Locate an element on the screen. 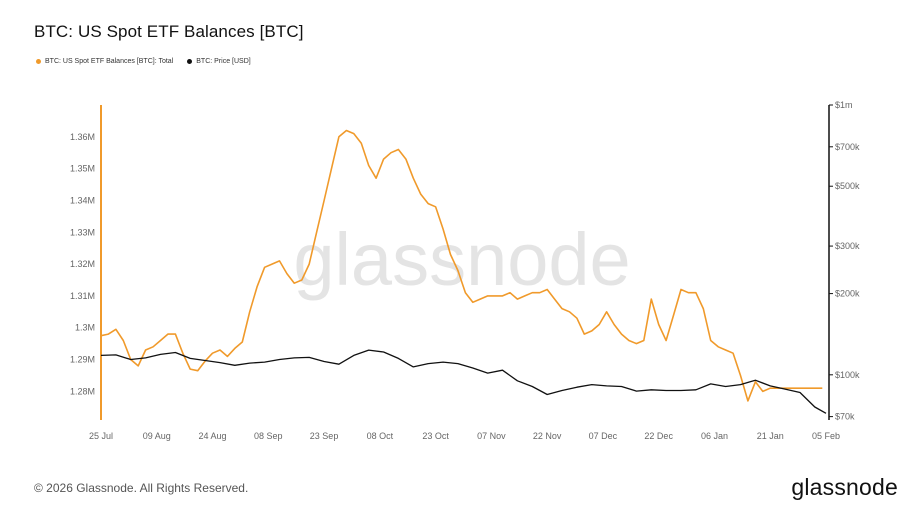 This screenshot has width=924, height=514. right-tick-label: $70k is located at coordinates (845, 417).